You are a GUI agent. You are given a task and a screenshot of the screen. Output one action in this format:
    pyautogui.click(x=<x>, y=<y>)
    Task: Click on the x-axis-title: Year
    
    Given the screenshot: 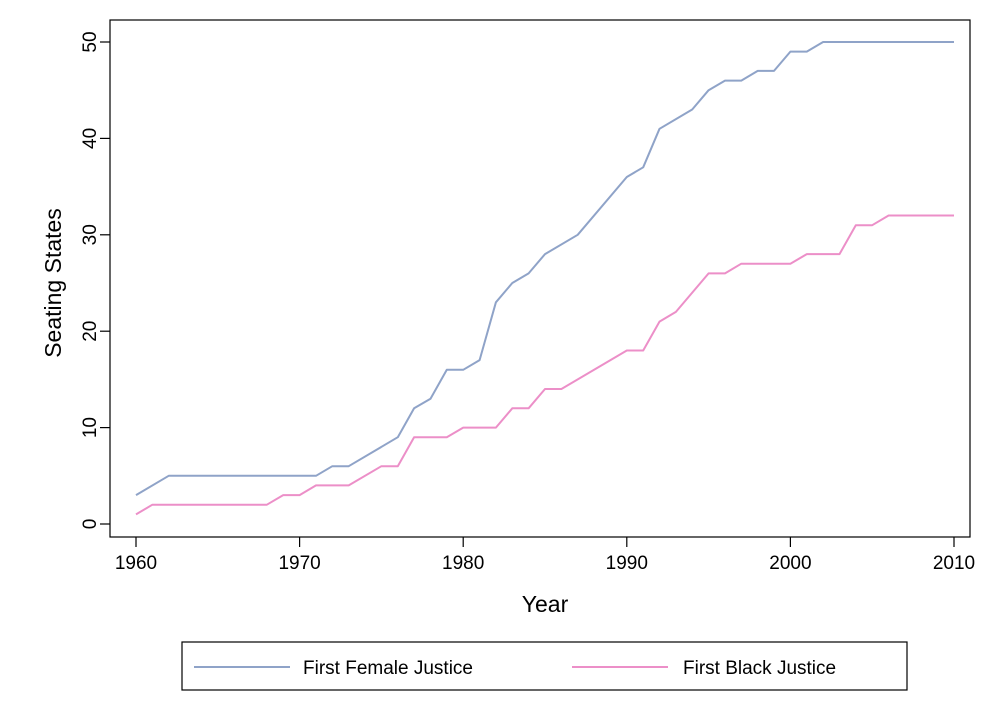 What is the action you would take?
    pyautogui.click(x=545, y=604)
    